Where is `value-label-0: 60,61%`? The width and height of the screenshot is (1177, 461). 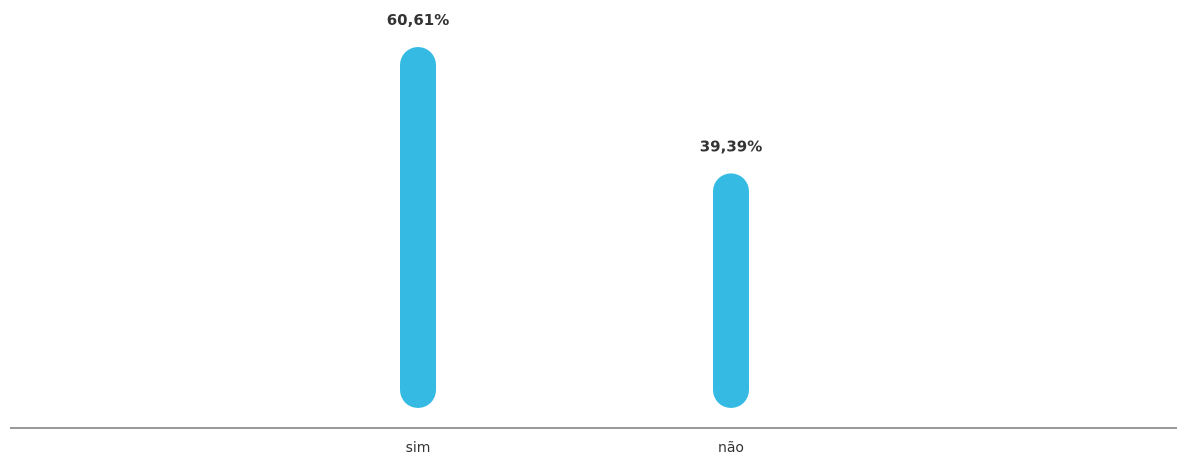 value-label-0: 60,61% is located at coordinates (418, 20).